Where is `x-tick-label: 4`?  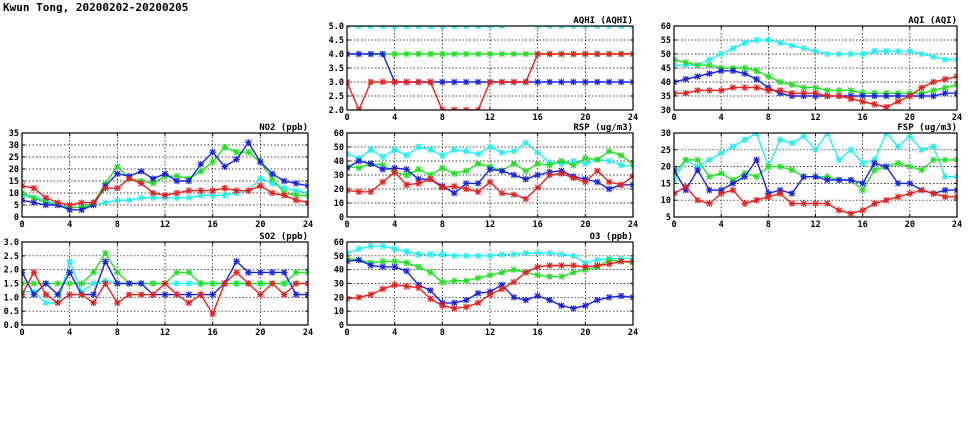 x-tick-label: 4 is located at coordinates (69, 225).